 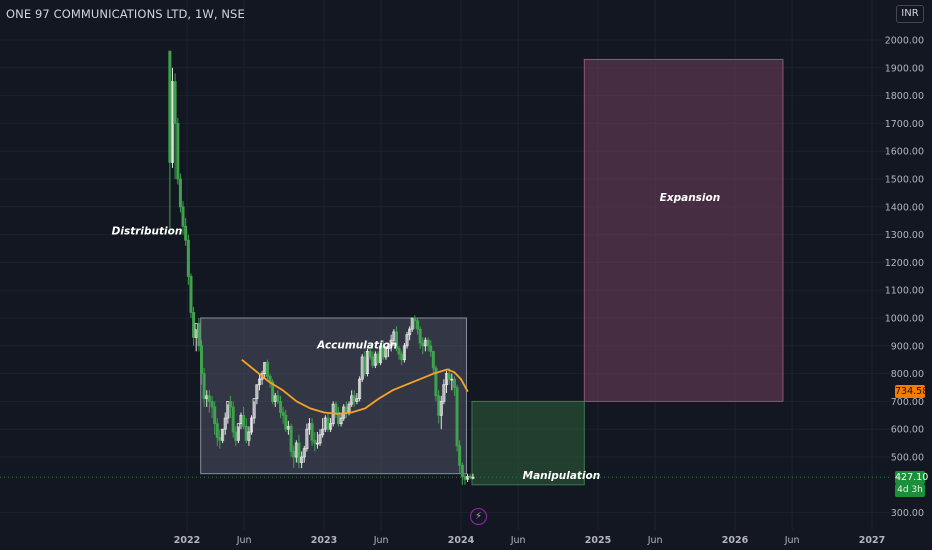 I want to click on y-tick-label: 2000.00, so click(x=904, y=41).